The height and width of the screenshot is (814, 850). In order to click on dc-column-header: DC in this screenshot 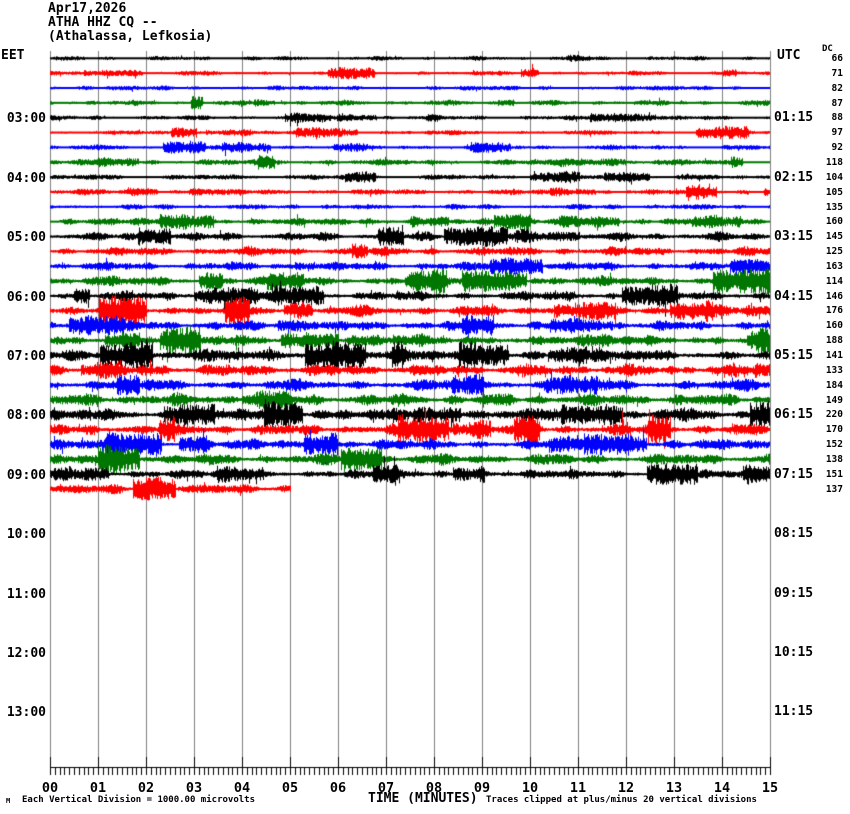, I will do `click(827, 49)`.